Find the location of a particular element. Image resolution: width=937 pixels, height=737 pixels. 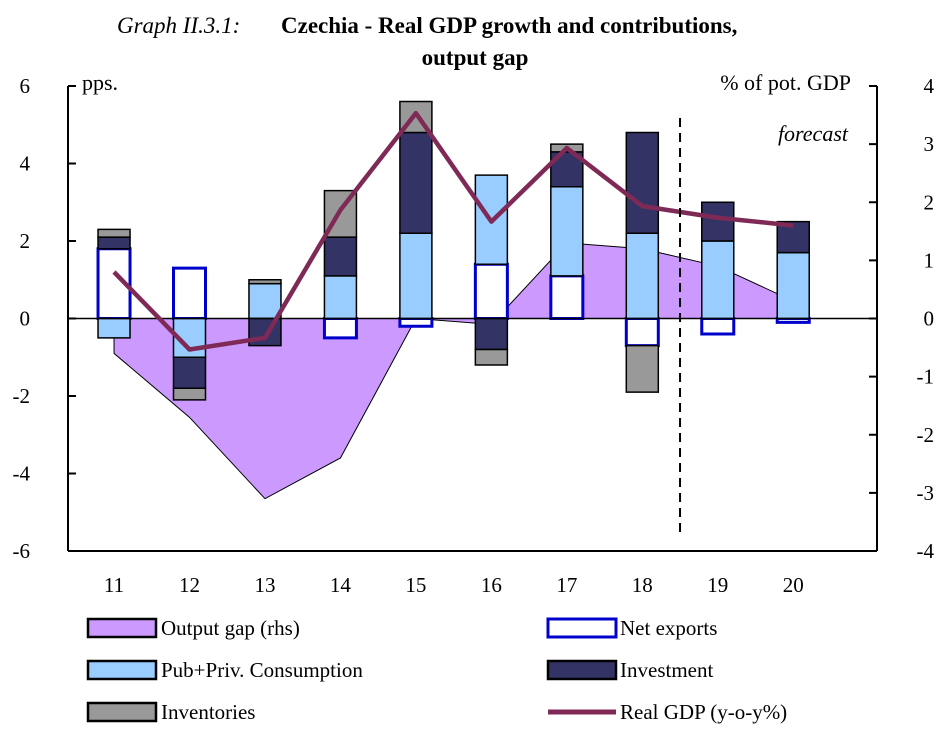

x-tick-label: 19 is located at coordinates (717, 585).